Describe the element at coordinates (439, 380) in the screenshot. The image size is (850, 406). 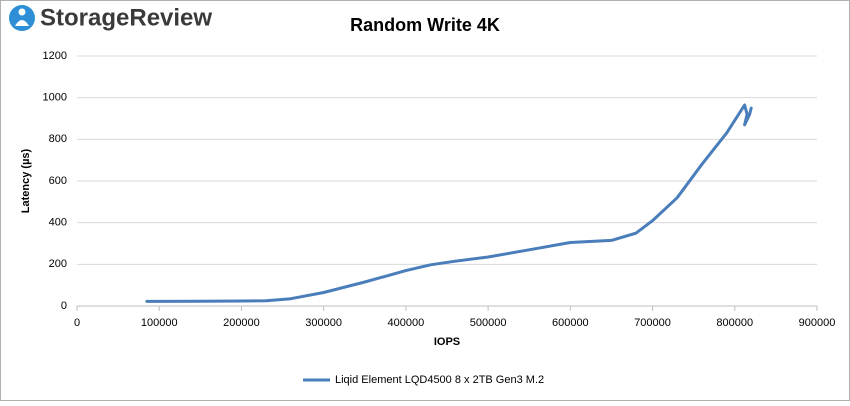
I see `legend-label: Liqid Element LQD4500 8 x 2TB Gen3 M.2` at that location.